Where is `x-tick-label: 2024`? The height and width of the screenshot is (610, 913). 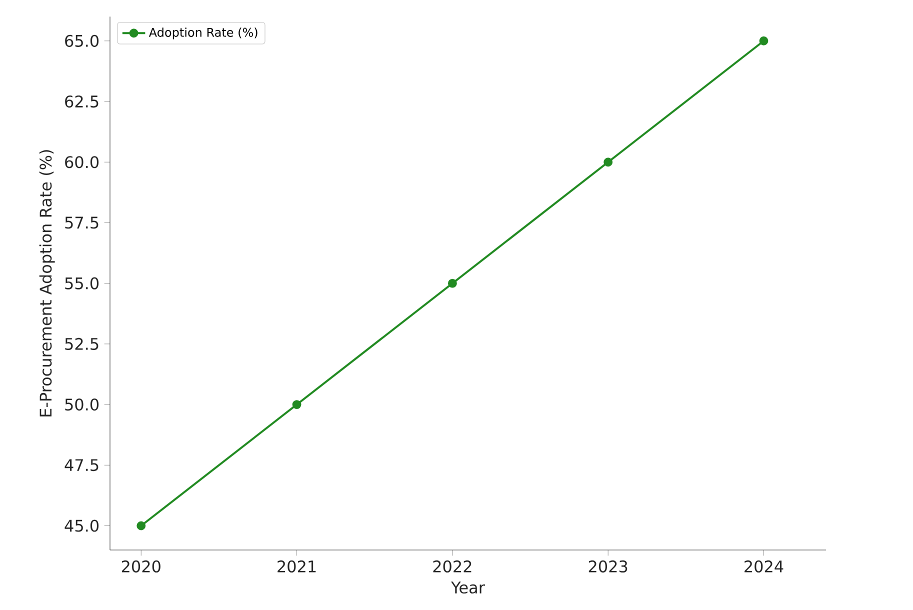 x-tick-label: 2024 is located at coordinates (764, 566).